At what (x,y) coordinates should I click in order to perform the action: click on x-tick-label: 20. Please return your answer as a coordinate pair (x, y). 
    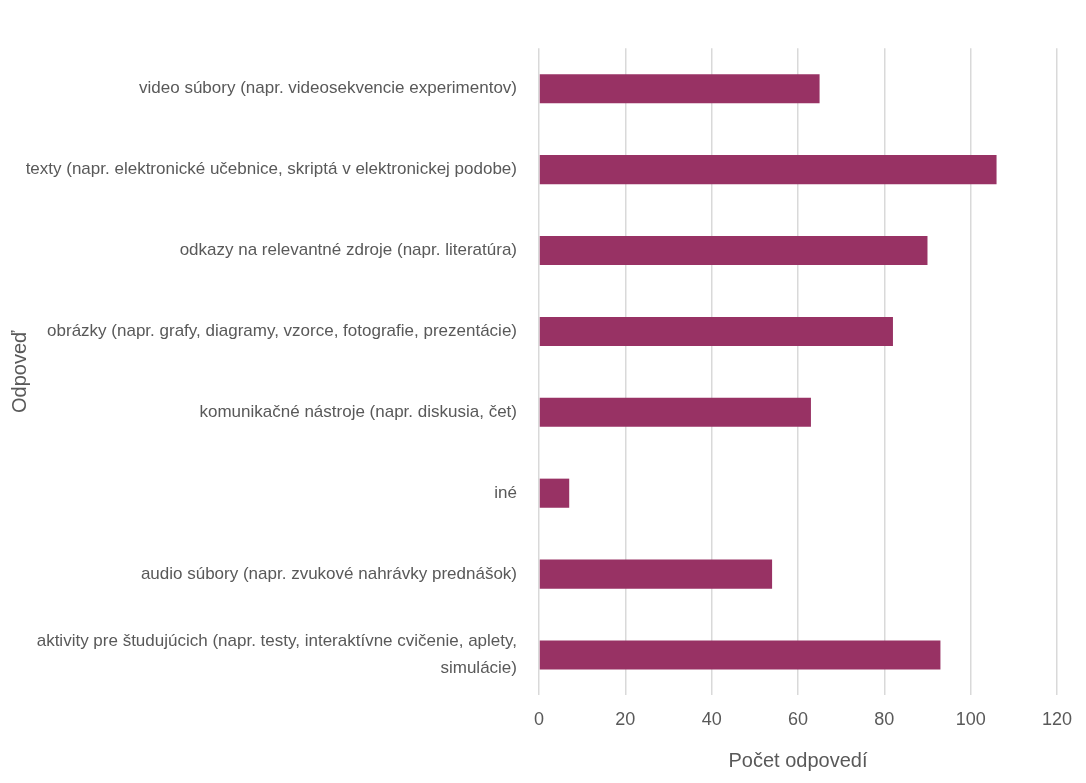
    Looking at the image, I should click on (625, 719).